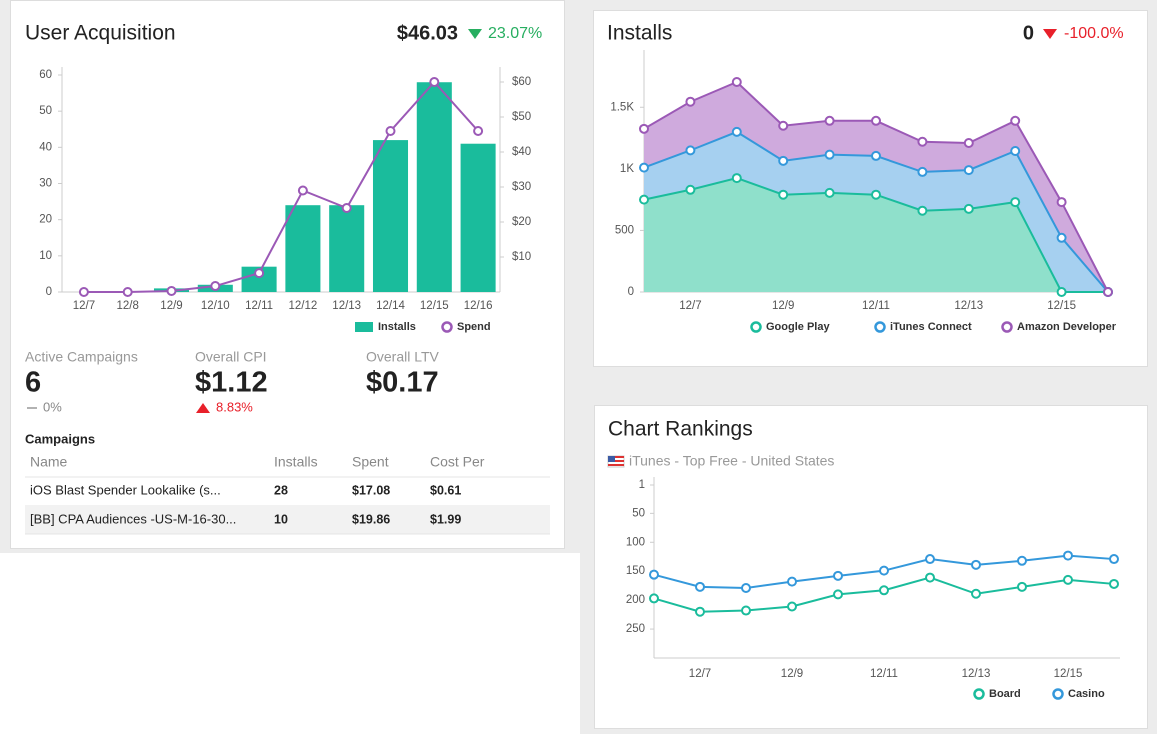  I want to click on stat-value: $0.17, so click(402, 383).